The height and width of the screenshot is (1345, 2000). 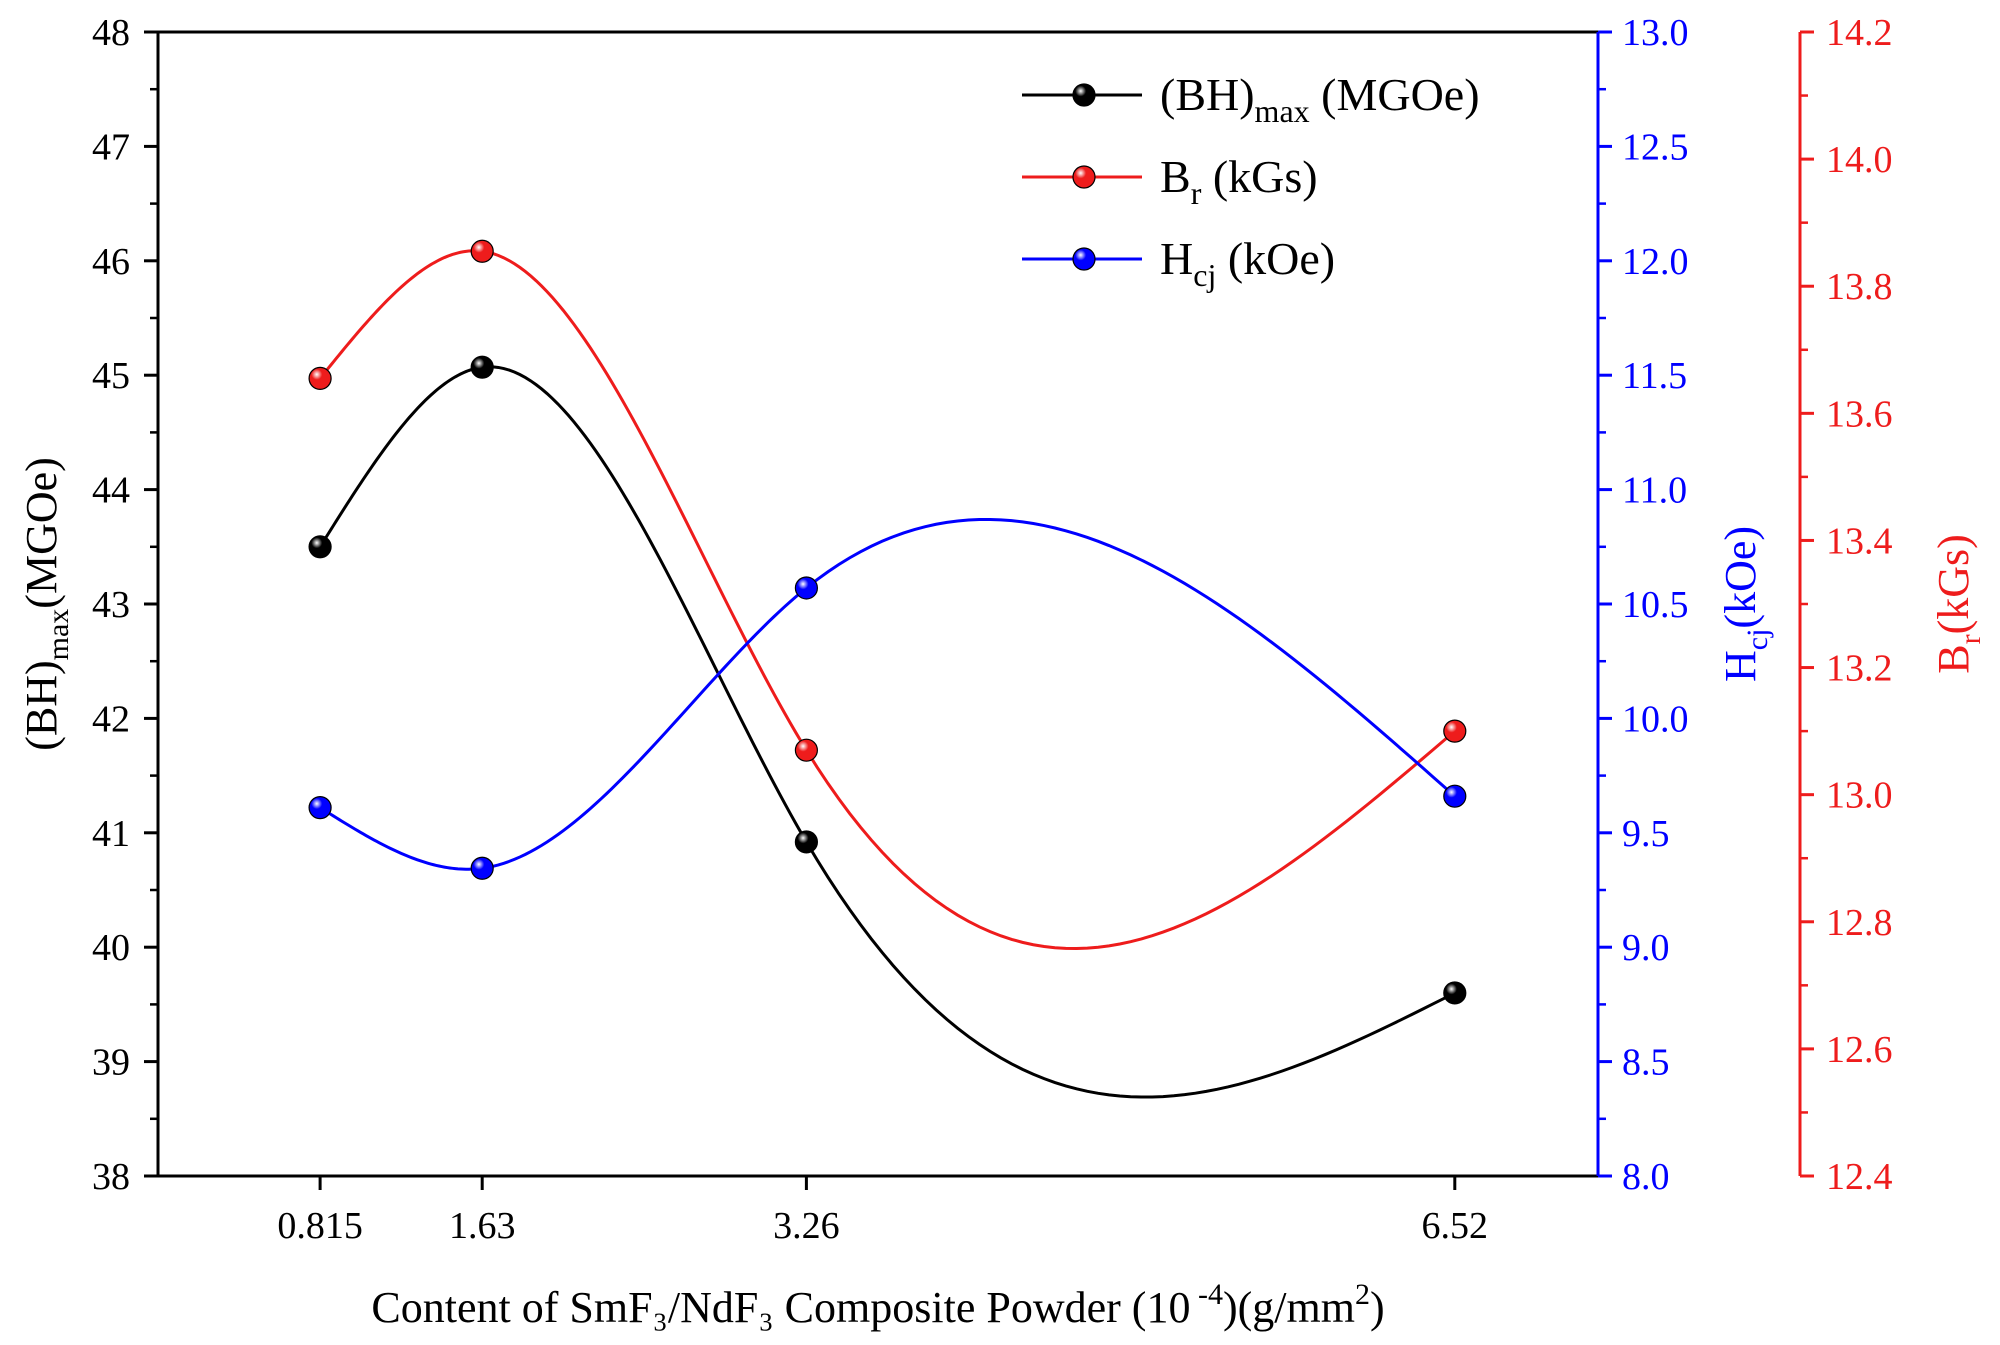 What do you see at coordinates (1859, 160) in the screenshot?
I see `br-tick-label: 14.0` at bounding box center [1859, 160].